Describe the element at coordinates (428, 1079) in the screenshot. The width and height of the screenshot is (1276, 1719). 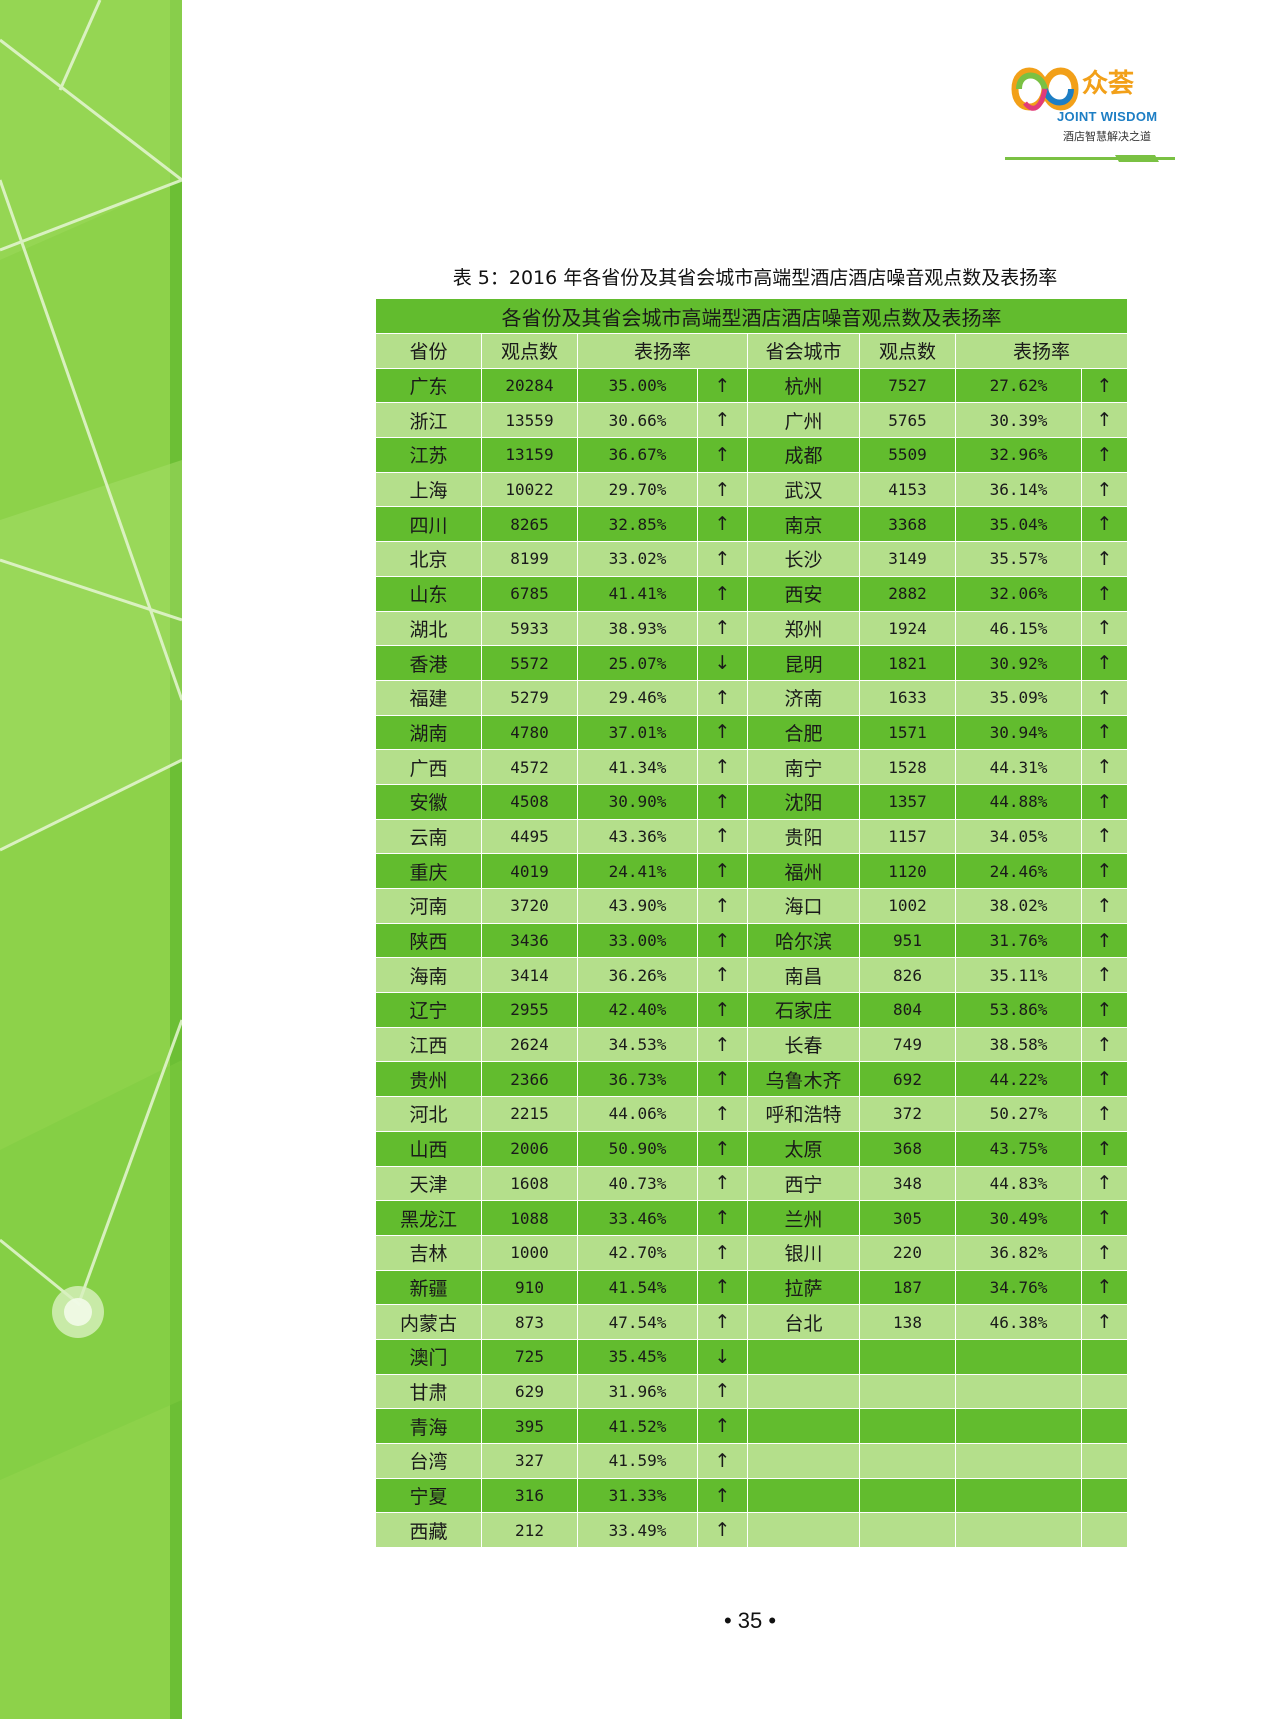
I see `province-name: 贵州` at that location.